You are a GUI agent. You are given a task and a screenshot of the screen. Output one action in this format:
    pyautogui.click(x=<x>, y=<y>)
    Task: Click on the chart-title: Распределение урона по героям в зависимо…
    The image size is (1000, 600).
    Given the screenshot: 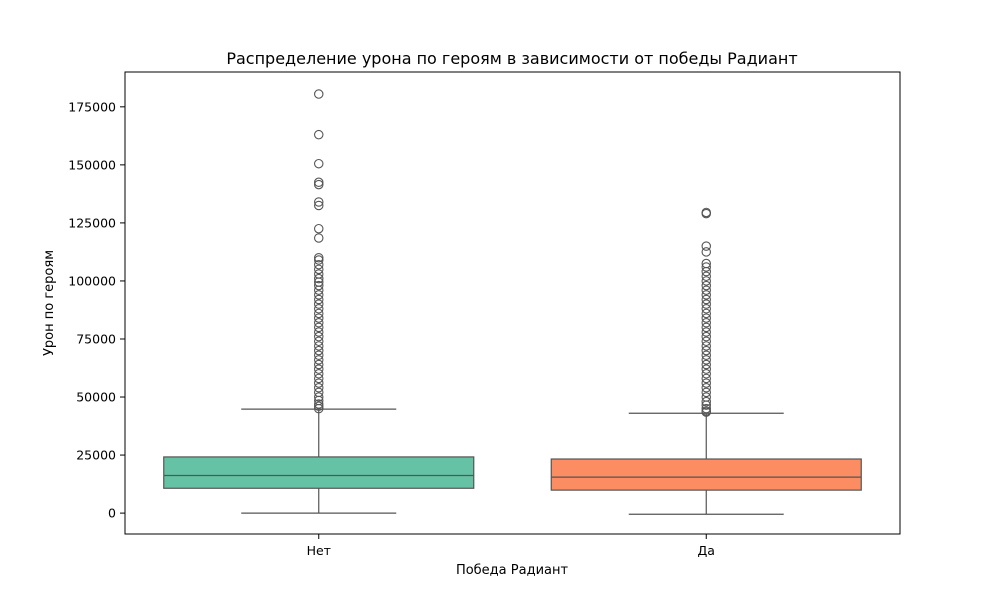 What is the action you would take?
    pyautogui.click(x=511, y=58)
    